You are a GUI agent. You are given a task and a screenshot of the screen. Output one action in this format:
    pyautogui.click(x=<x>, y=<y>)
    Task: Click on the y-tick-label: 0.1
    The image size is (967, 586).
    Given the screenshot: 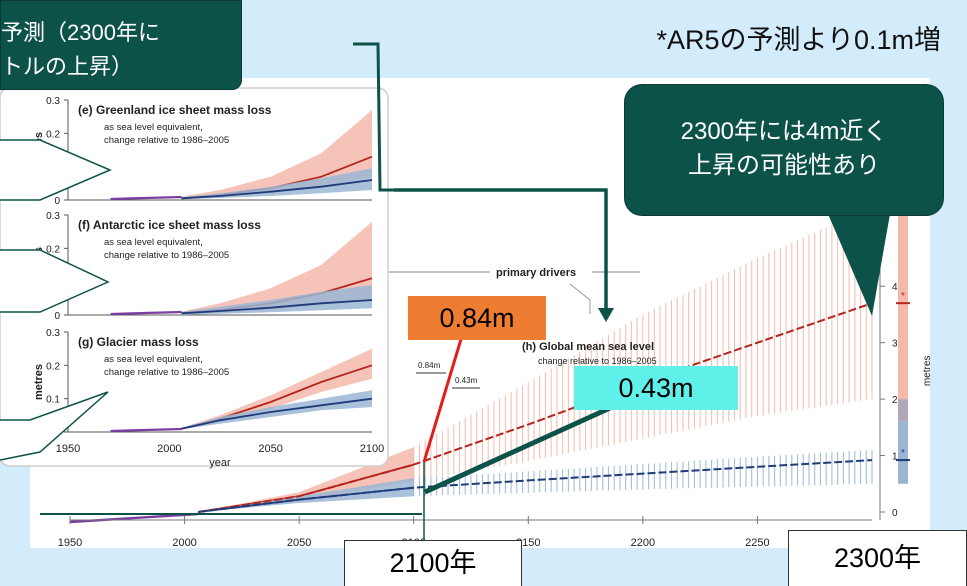 What is the action you would take?
    pyautogui.click(x=53, y=400)
    